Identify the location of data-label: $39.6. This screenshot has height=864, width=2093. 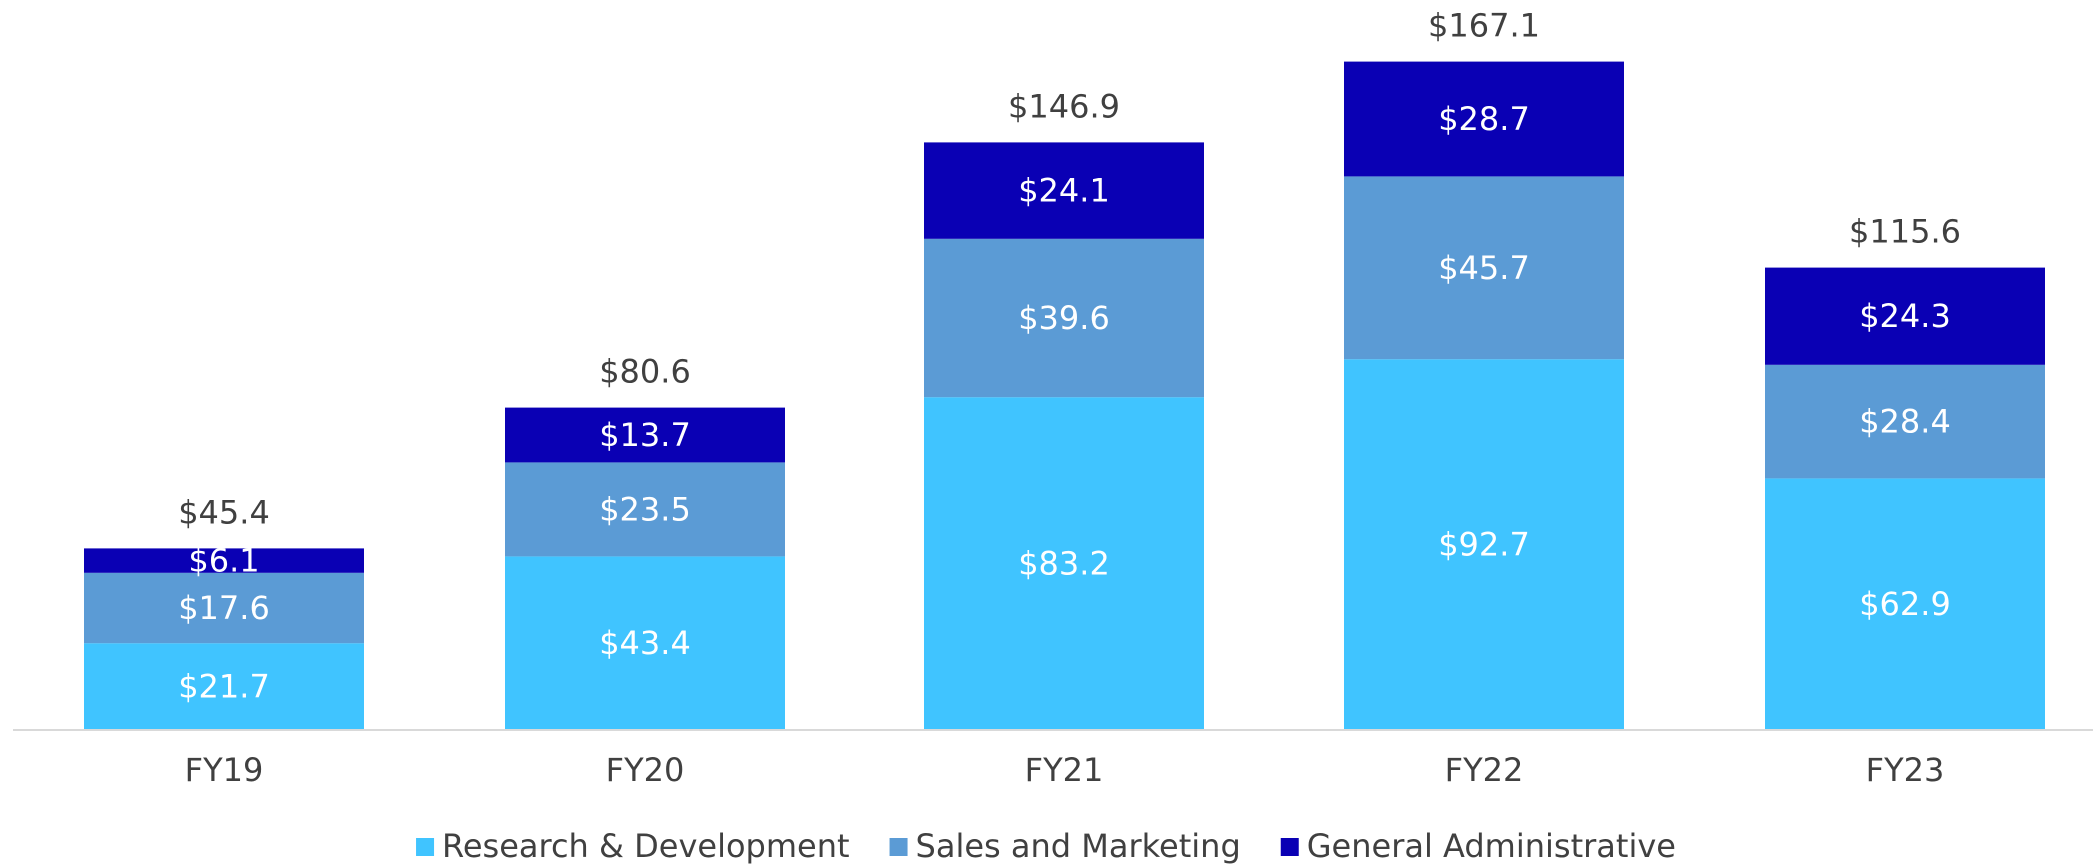
(1064, 318).